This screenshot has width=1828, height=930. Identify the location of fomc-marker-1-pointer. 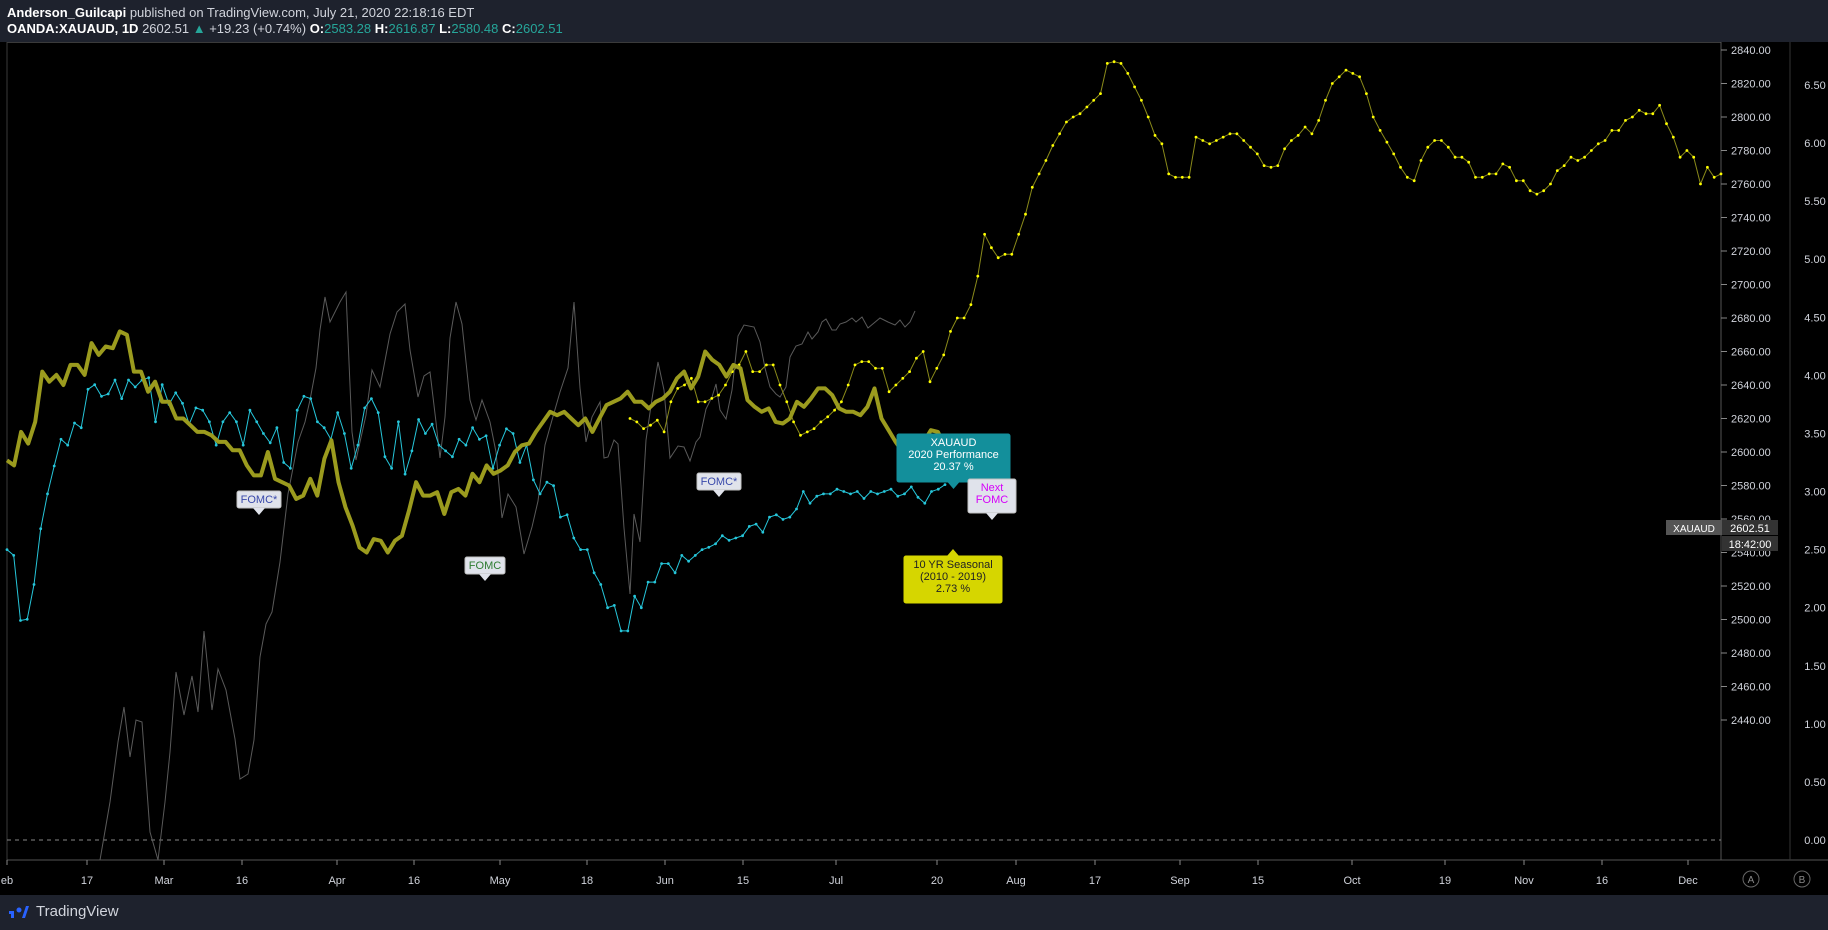
(259, 511).